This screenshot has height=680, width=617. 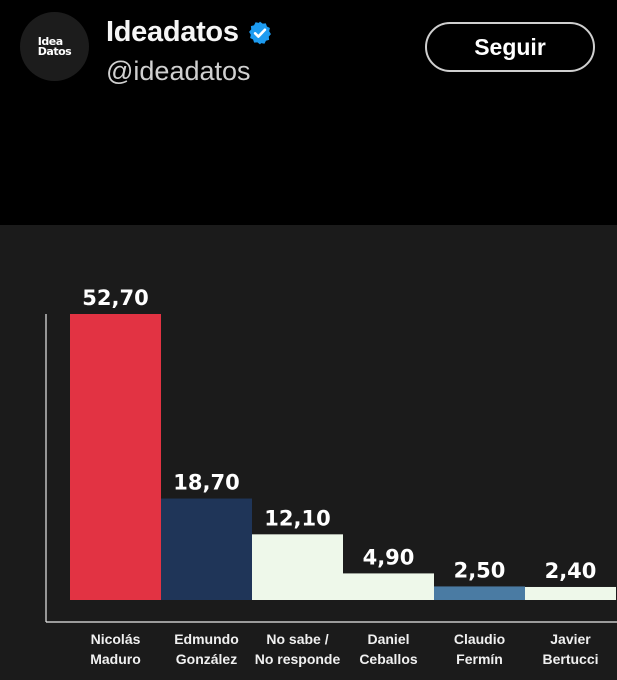 What do you see at coordinates (50, 41) in the screenshot?
I see `logo-line-1: Idea` at bounding box center [50, 41].